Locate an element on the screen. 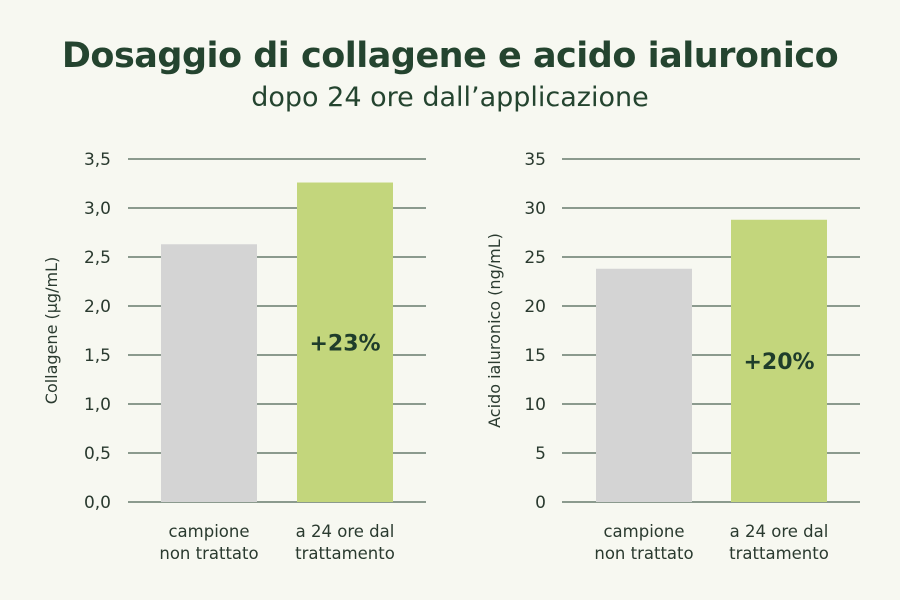 This screenshot has width=900, height=600. y-tick-label: 3,0 is located at coordinates (97, 209).